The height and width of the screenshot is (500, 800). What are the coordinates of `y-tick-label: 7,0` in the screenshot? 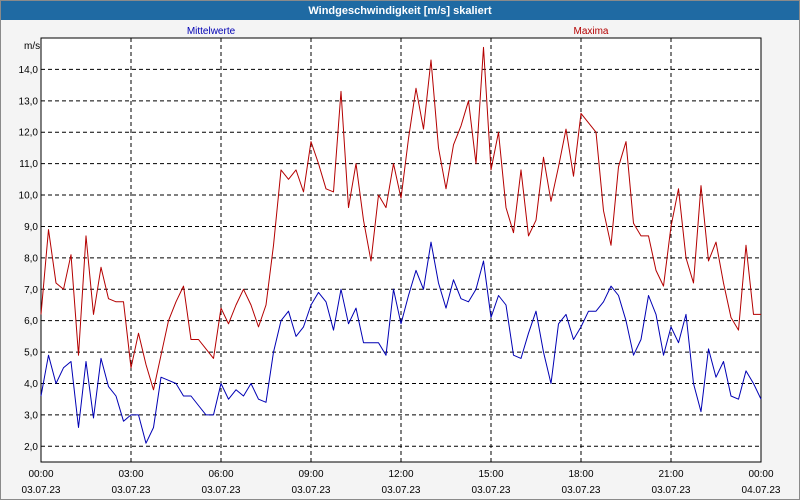 It's located at (31, 290).